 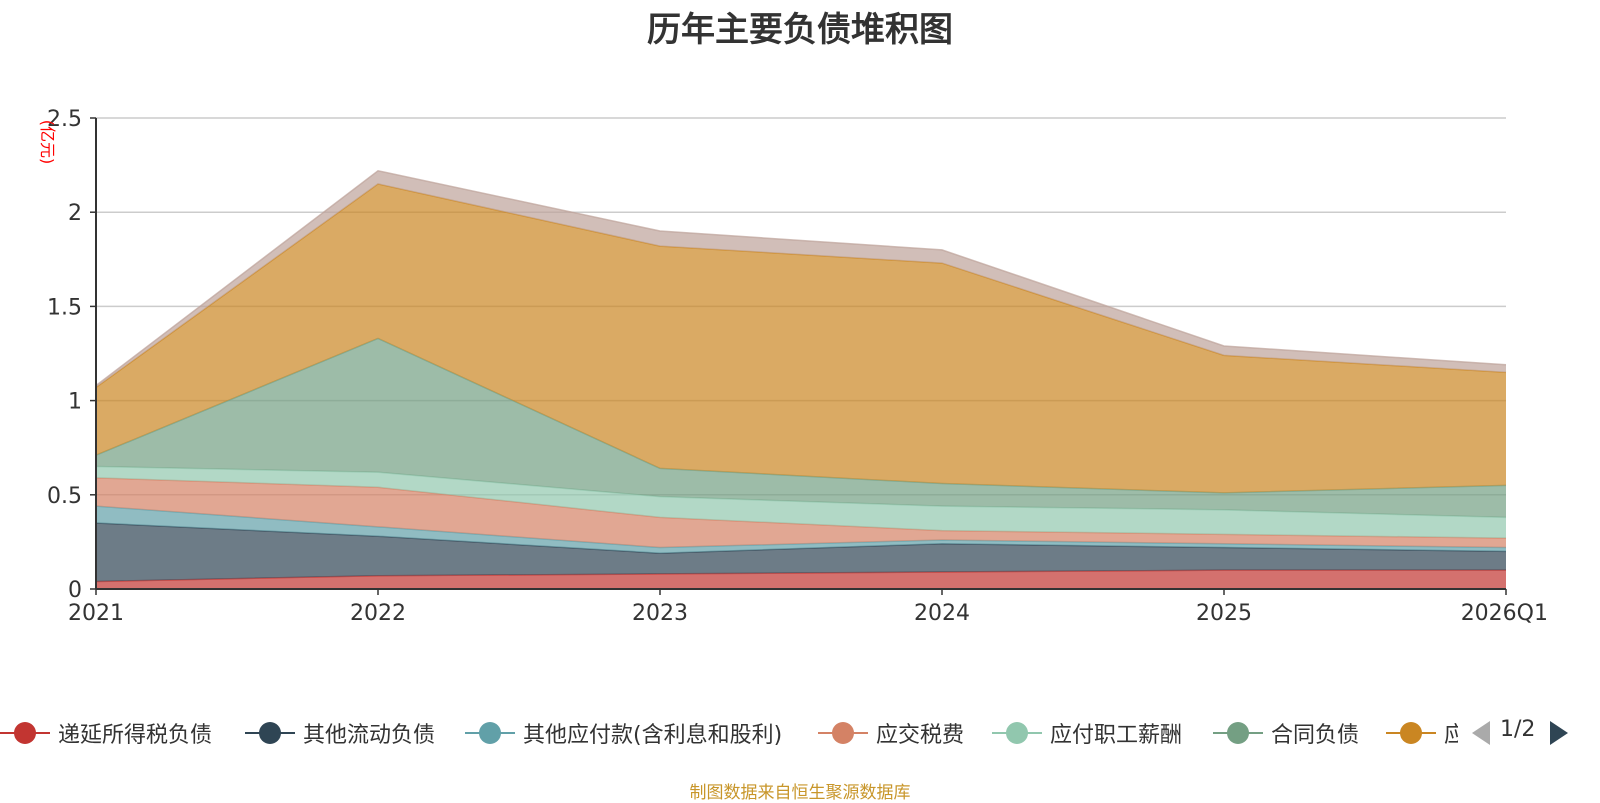 I want to click on y-tick-label: 2.5, so click(x=64, y=119).